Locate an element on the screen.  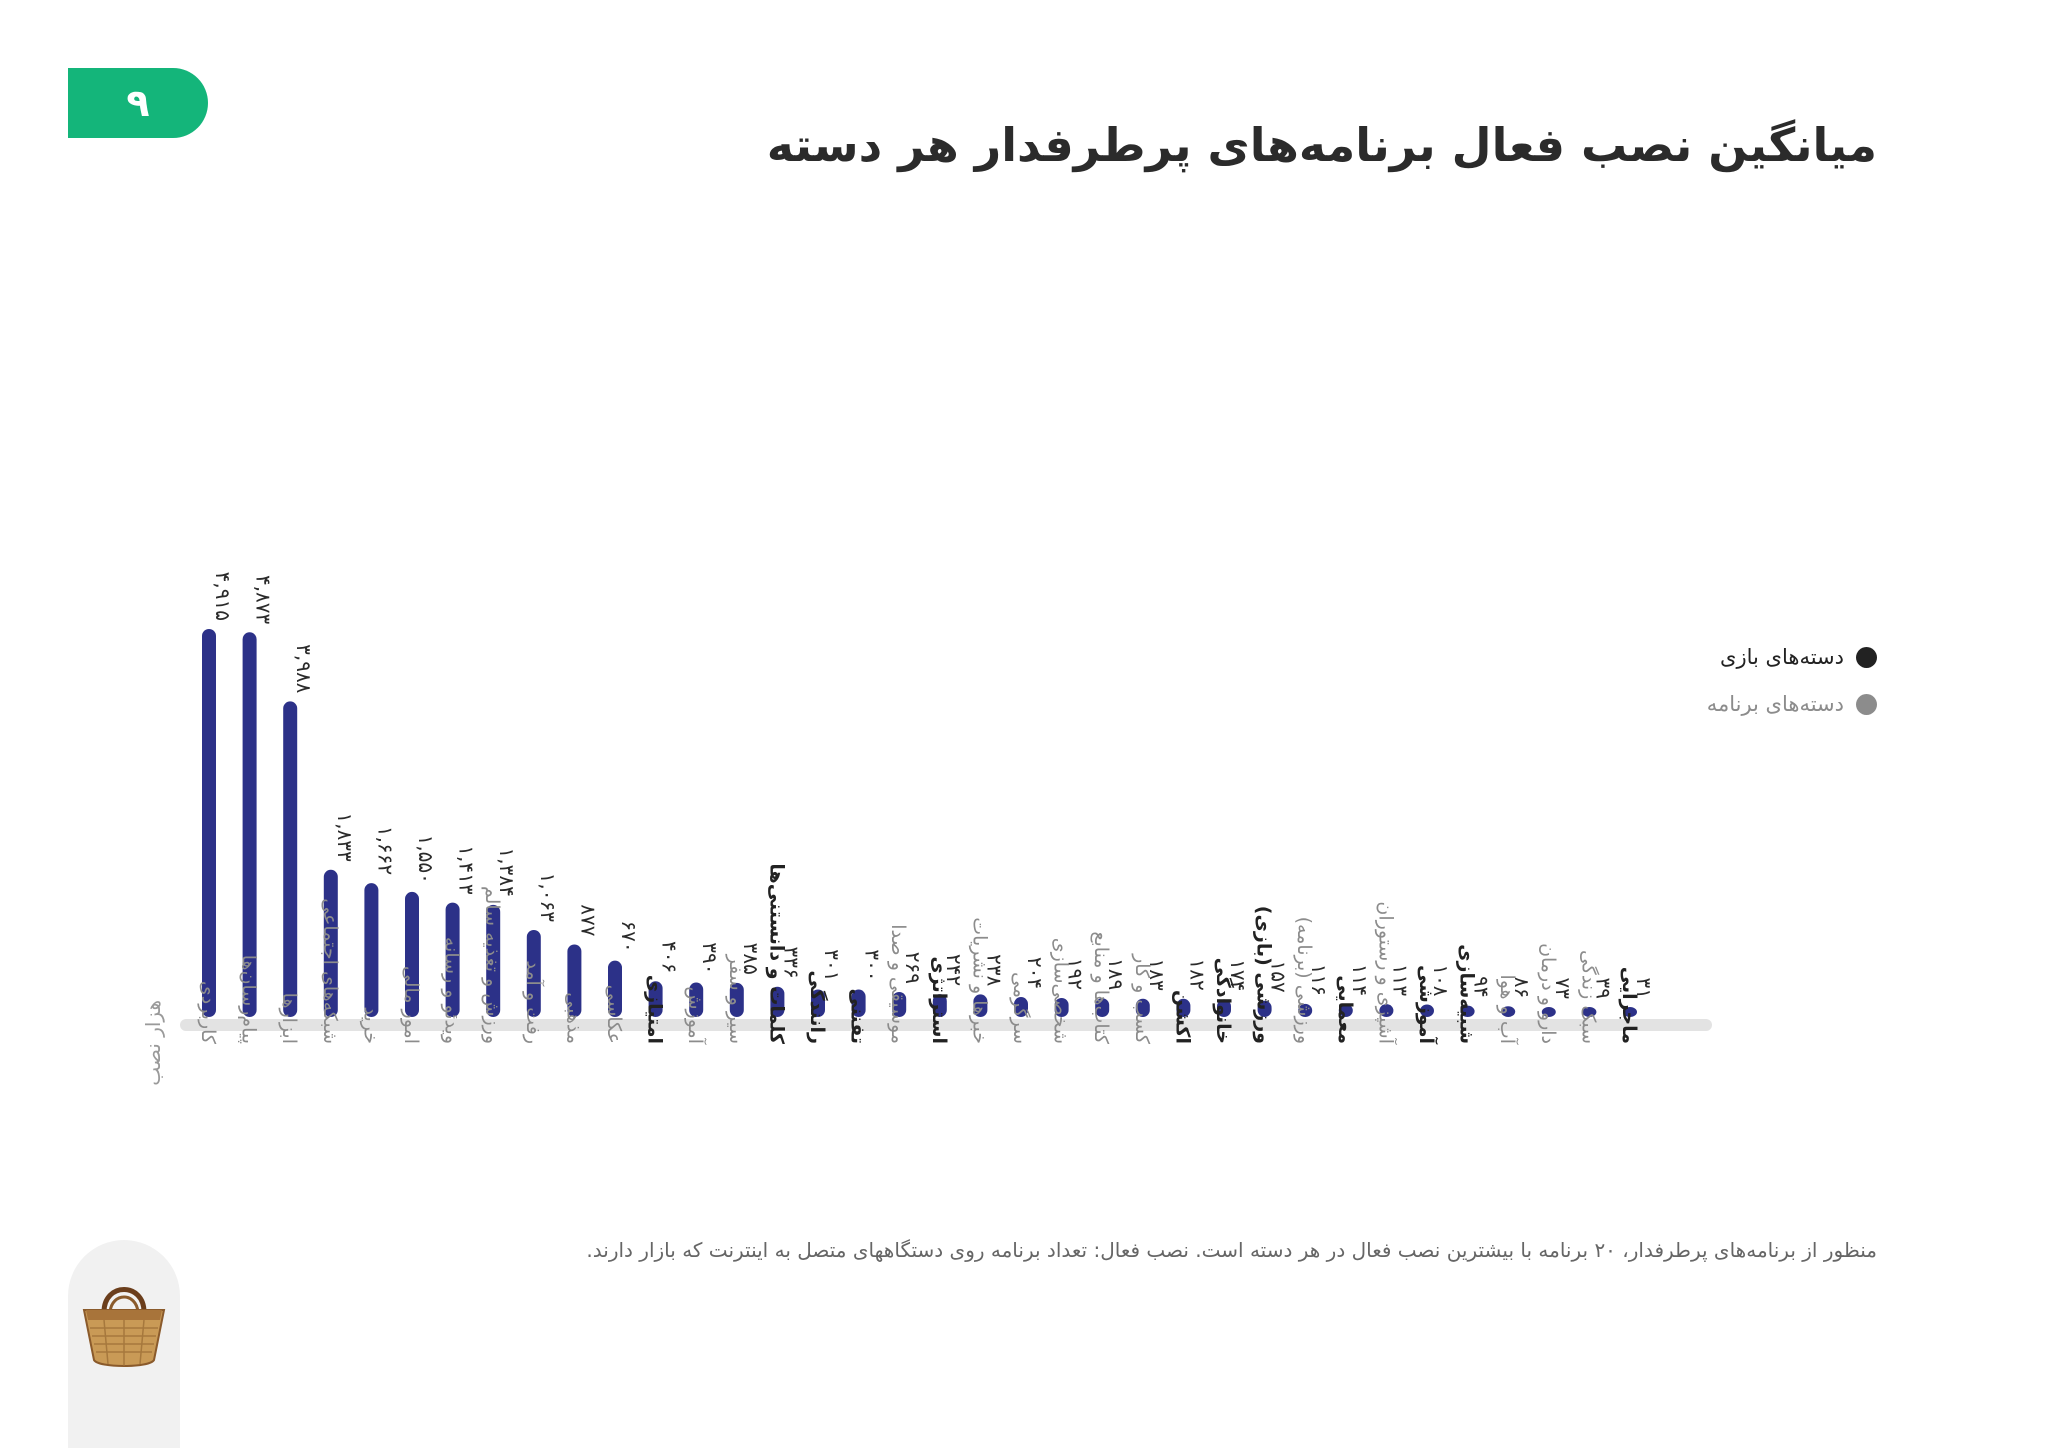
value-label: ۳,۹۸۸ is located at coordinates (304, 669).